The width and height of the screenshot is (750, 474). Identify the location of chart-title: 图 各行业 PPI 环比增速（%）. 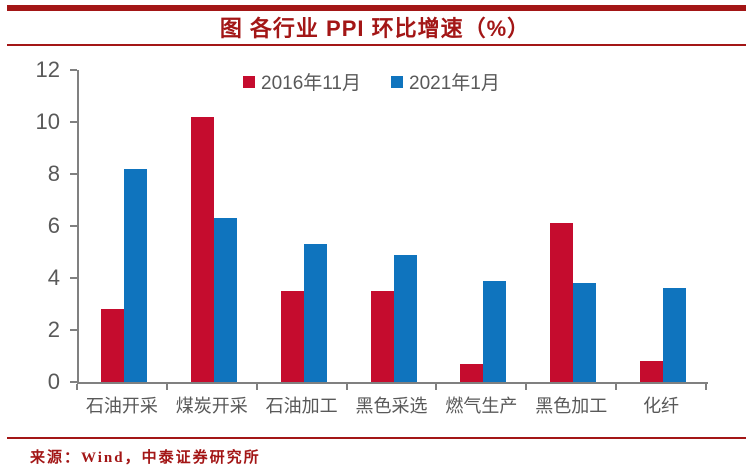
(375, 28).